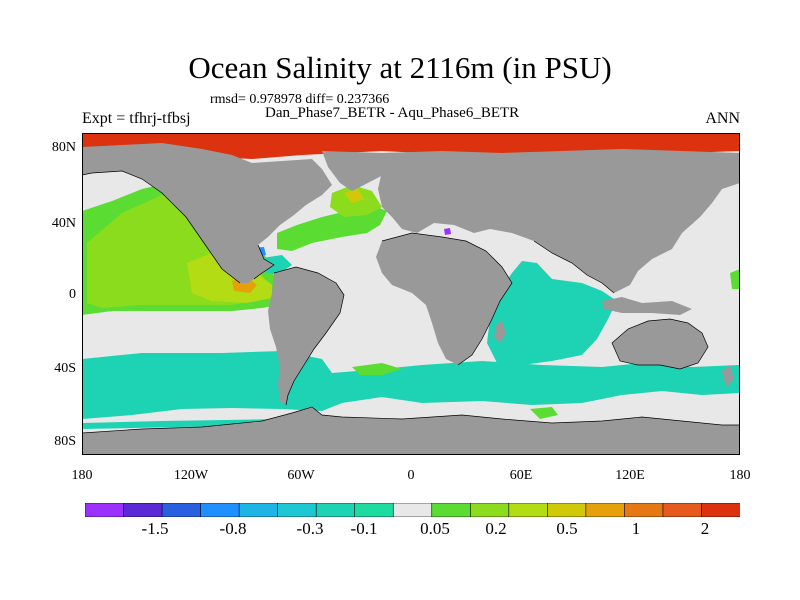 This screenshot has height=600, width=800. What do you see at coordinates (647, 306) in the screenshot?
I see `land-maritime-continent` at bounding box center [647, 306].